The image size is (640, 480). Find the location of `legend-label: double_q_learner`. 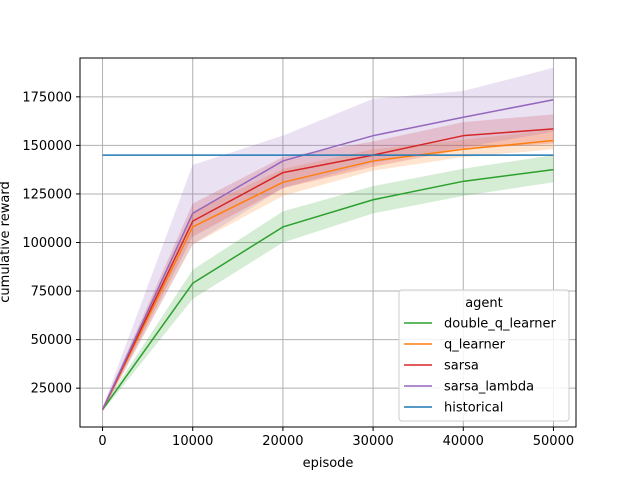

legend-label: double_q_learner is located at coordinates (500, 324).